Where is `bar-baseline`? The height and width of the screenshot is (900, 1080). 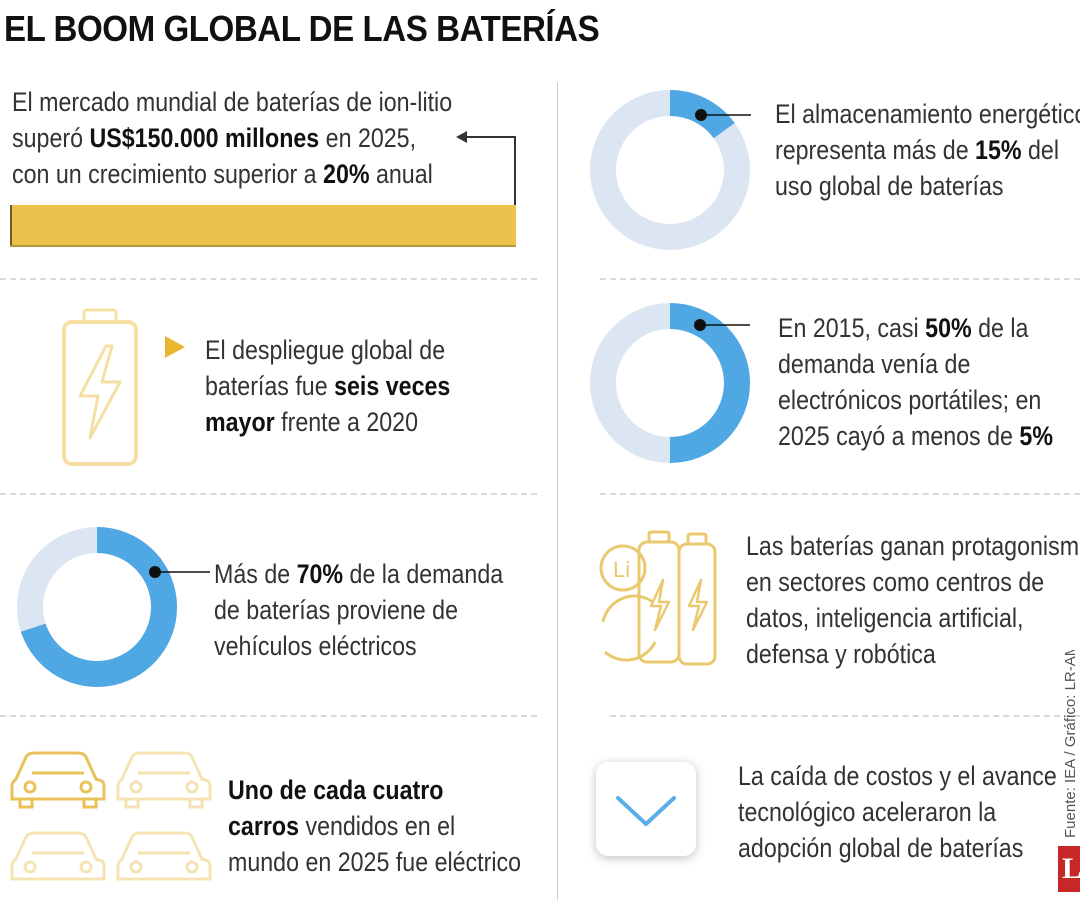 bar-baseline is located at coordinates (263, 246).